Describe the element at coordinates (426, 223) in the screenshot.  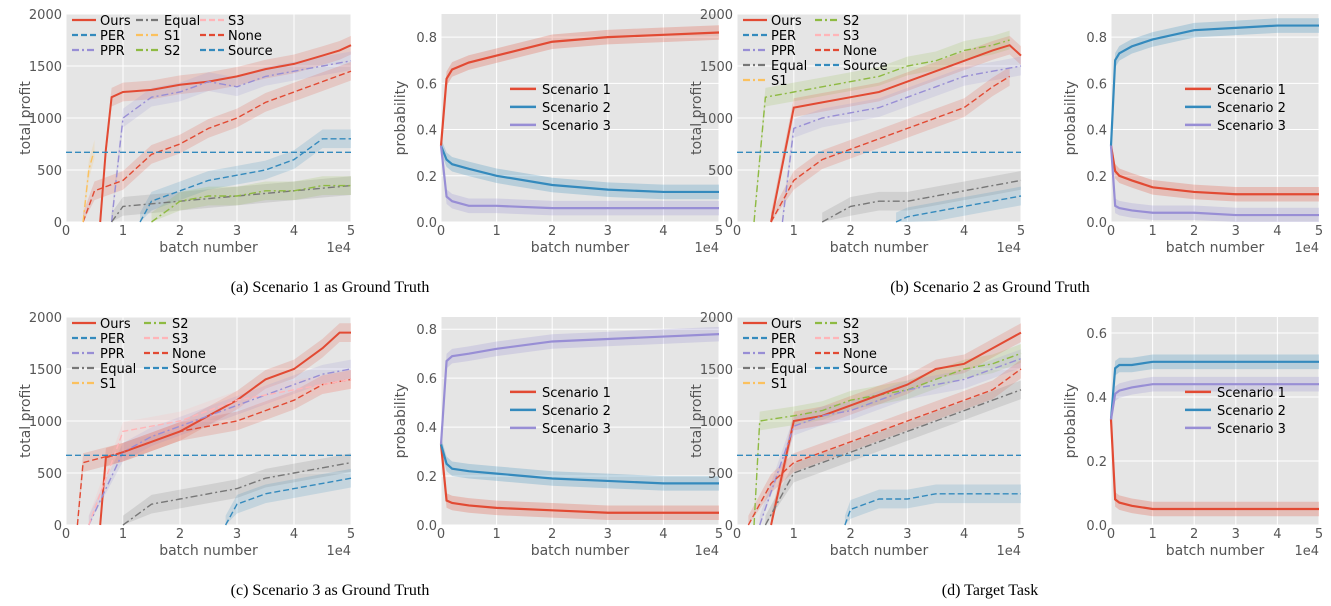
I see `y-tick-label: 0.0` at that location.